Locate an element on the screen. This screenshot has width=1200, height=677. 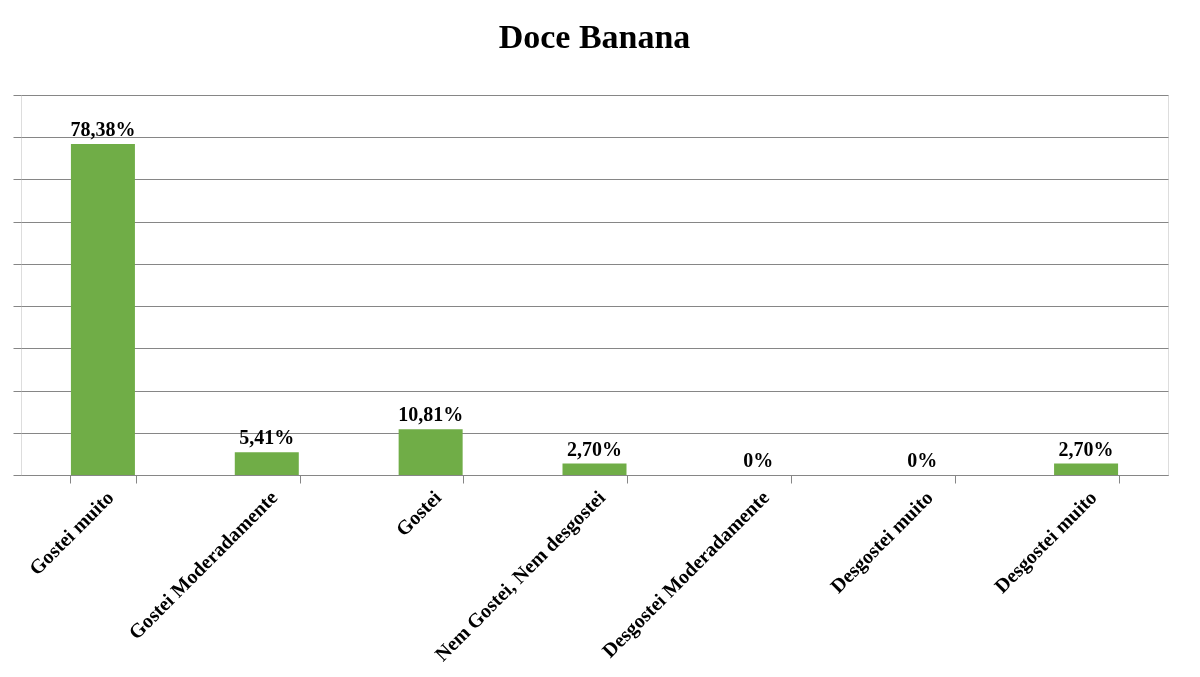
chart-title: Doce Banana is located at coordinates (594, 36).